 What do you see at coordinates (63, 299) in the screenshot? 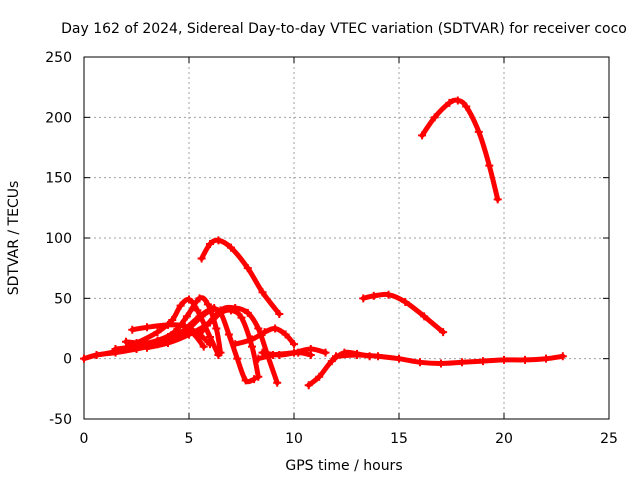
I see `y-tick-label: 50` at bounding box center [63, 299].